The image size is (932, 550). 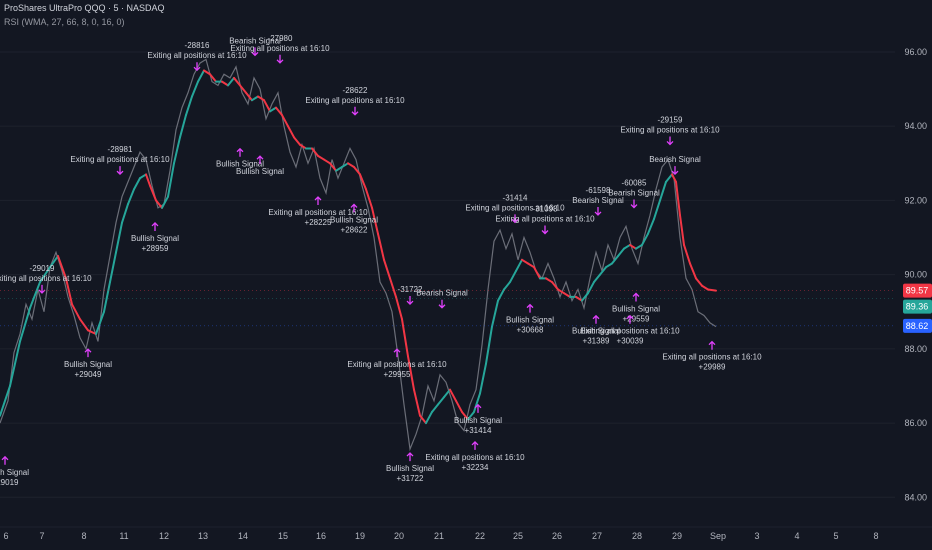 I want to click on signal-text: -31722, so click(x=410, y=289).